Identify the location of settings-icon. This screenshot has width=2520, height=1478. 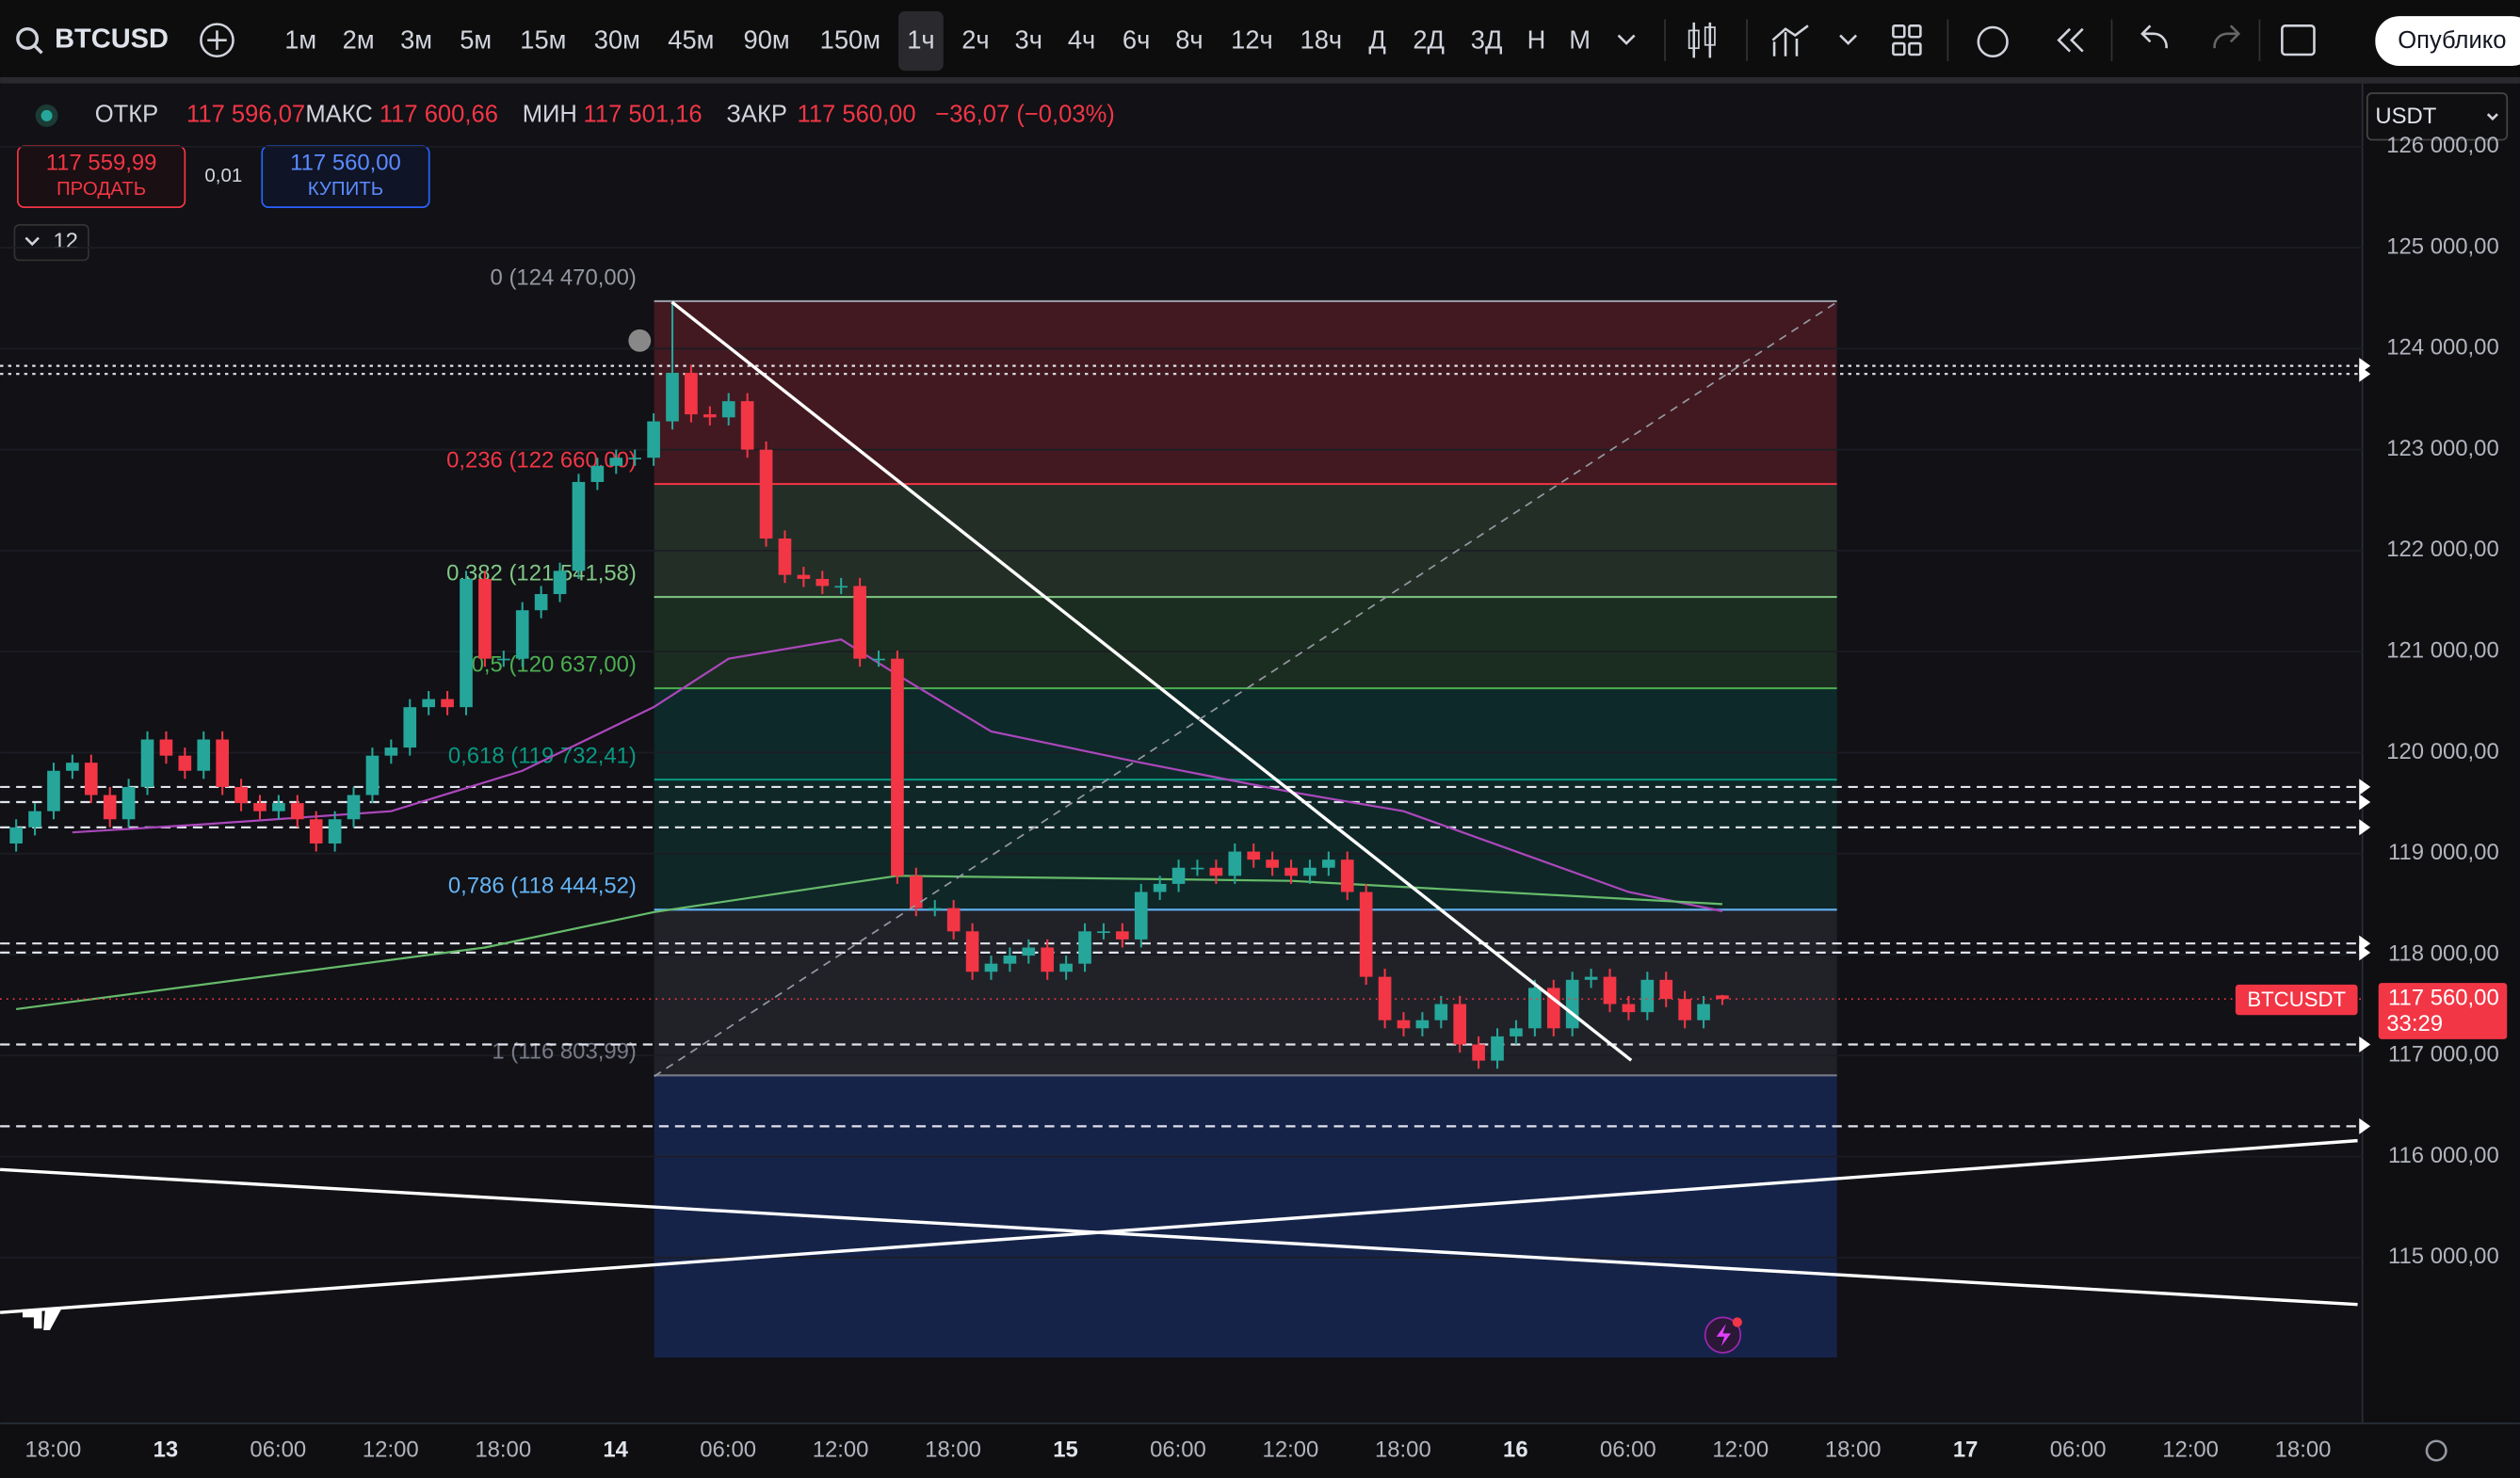
(2436, 1450).